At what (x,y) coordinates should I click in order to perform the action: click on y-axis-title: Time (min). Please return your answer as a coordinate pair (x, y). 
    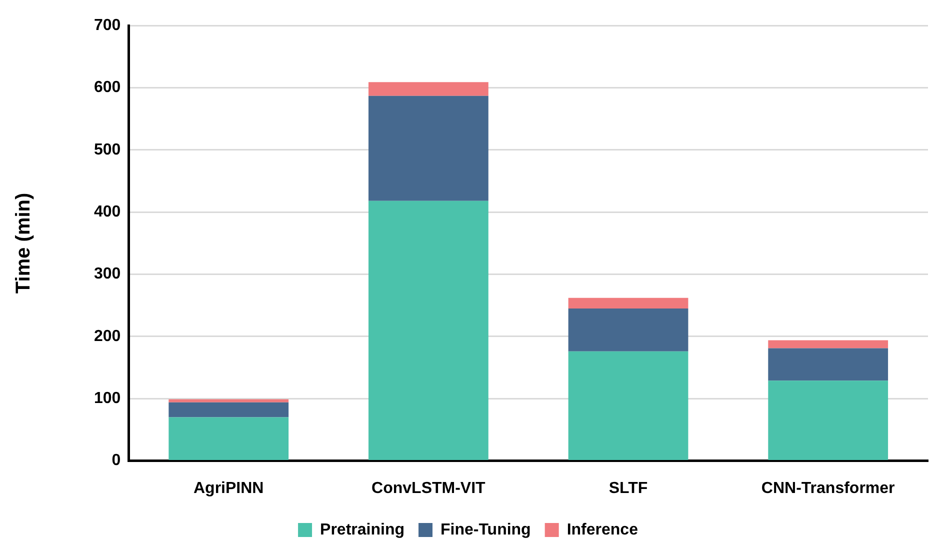
    Looking at the image, I should click on (23, 243).